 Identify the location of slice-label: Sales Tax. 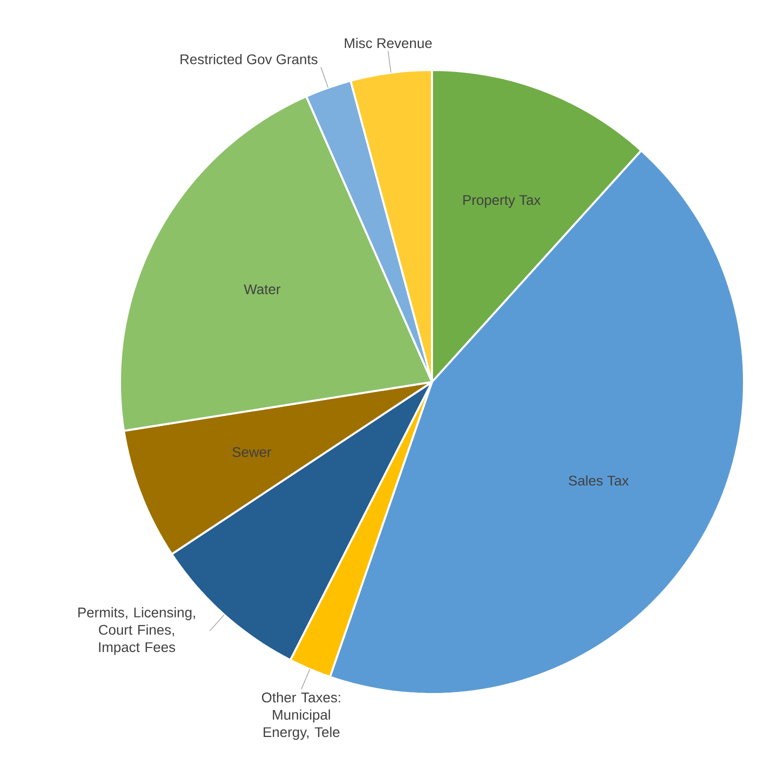
(598, 480).